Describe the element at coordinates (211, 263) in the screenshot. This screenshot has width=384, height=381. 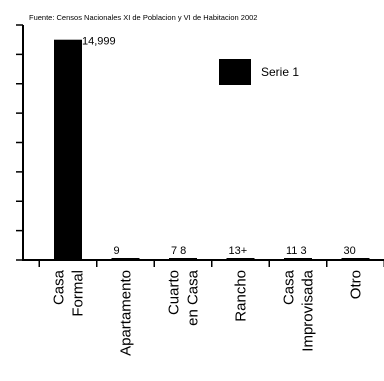
I see `x-axis-ticks` at that location.